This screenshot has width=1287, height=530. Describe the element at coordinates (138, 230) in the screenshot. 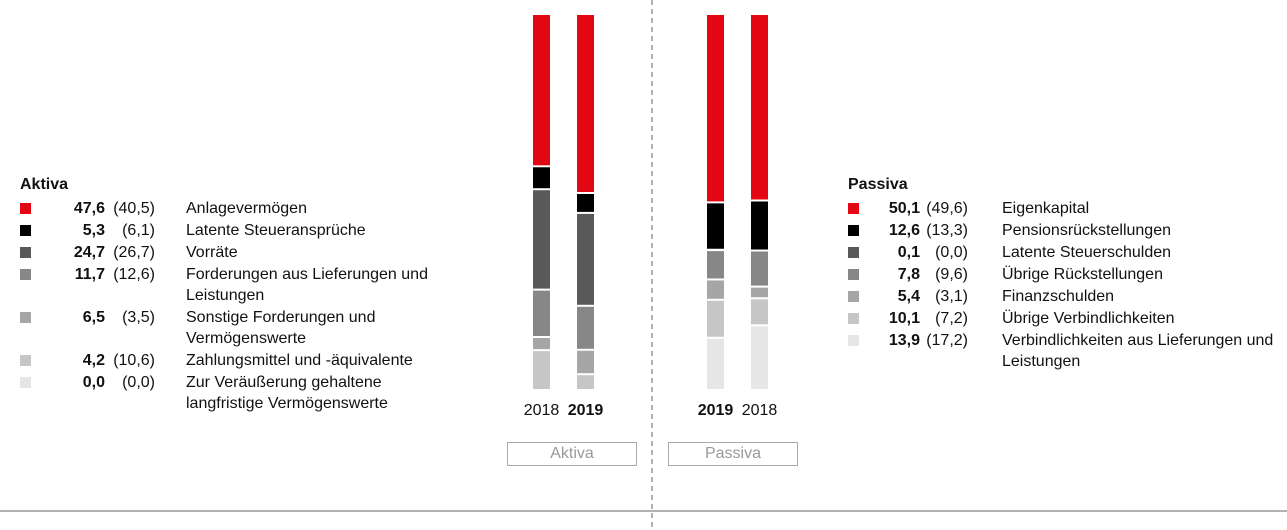

I see `prev-value-label: (6,1)` at that location.